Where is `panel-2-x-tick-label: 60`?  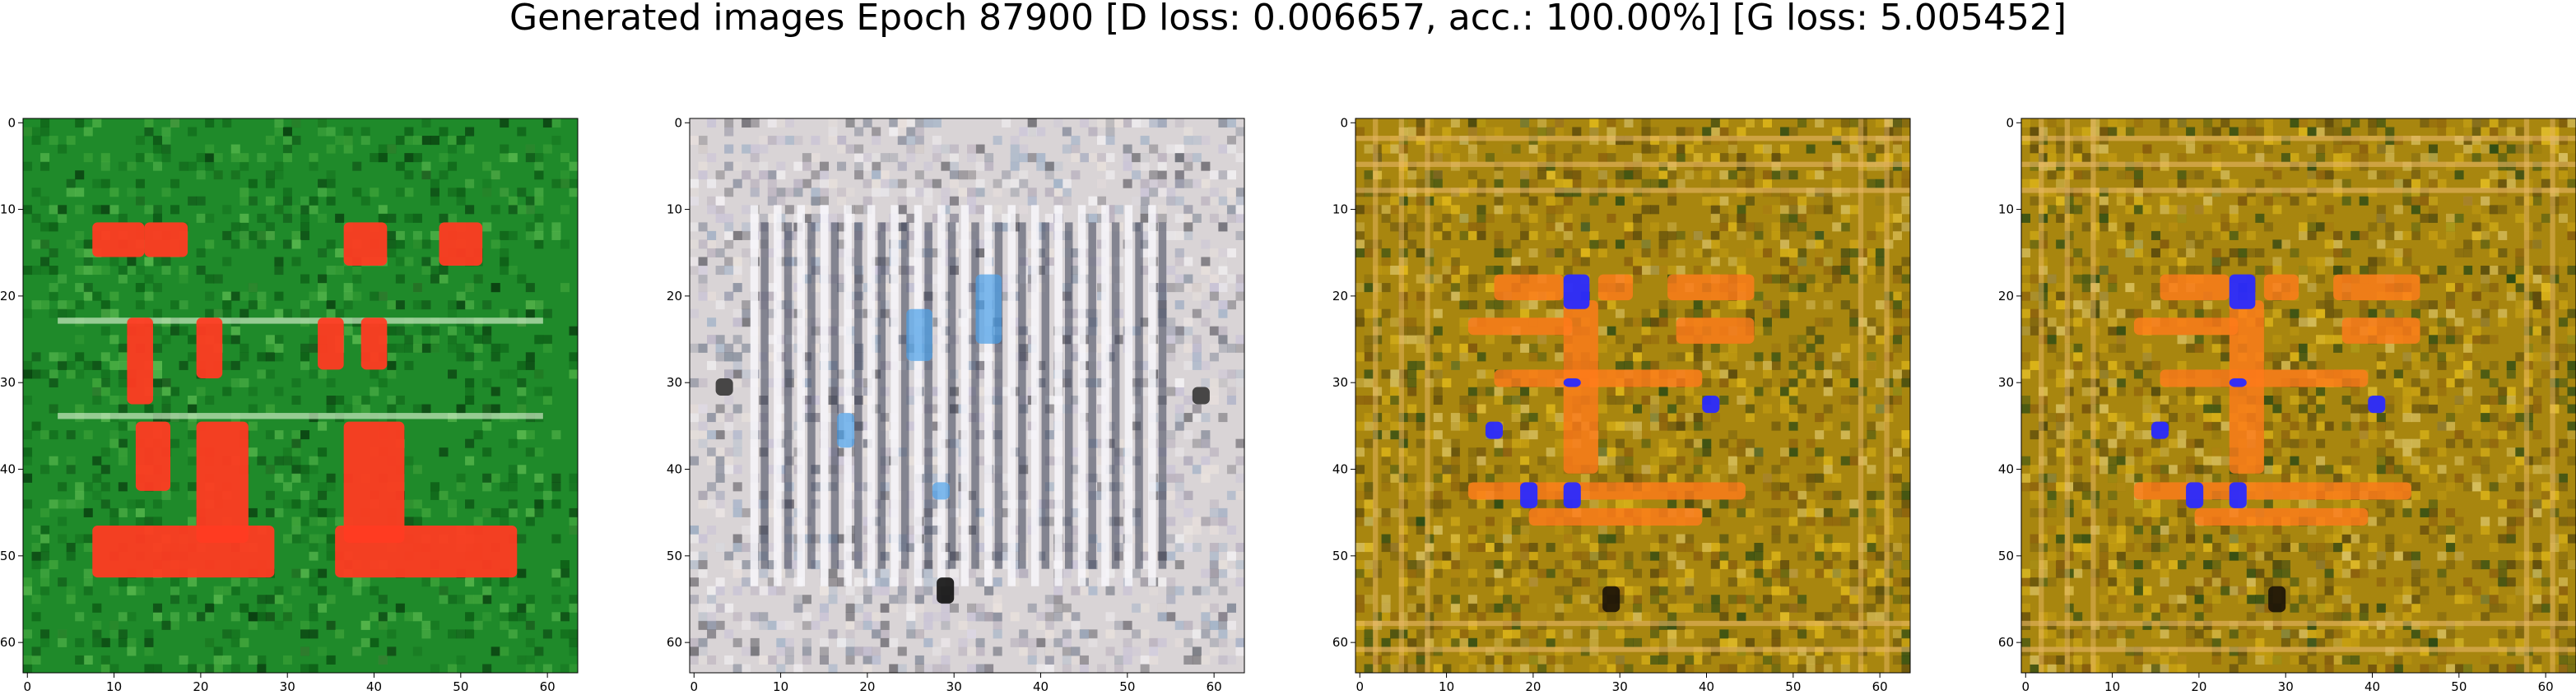
panel-2-x-tick-label: 60 is located at coordinates (1214, 686).